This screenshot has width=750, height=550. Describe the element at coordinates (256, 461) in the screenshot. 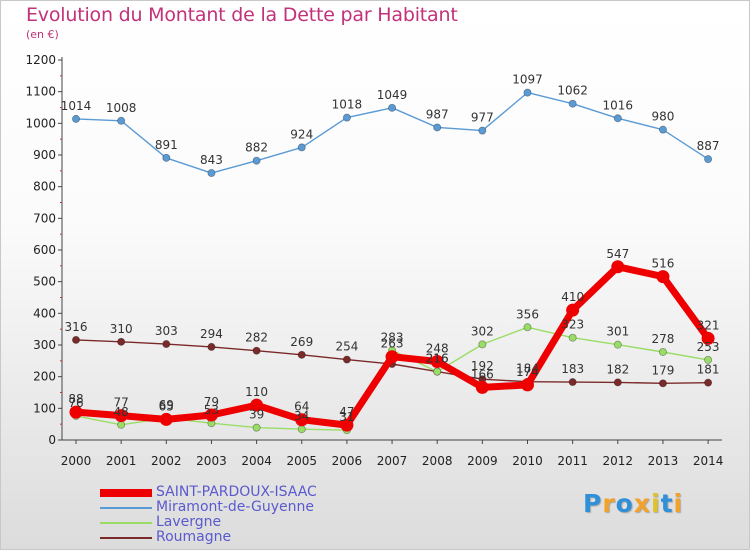

I see `x-tick-label: 2004` at that location.